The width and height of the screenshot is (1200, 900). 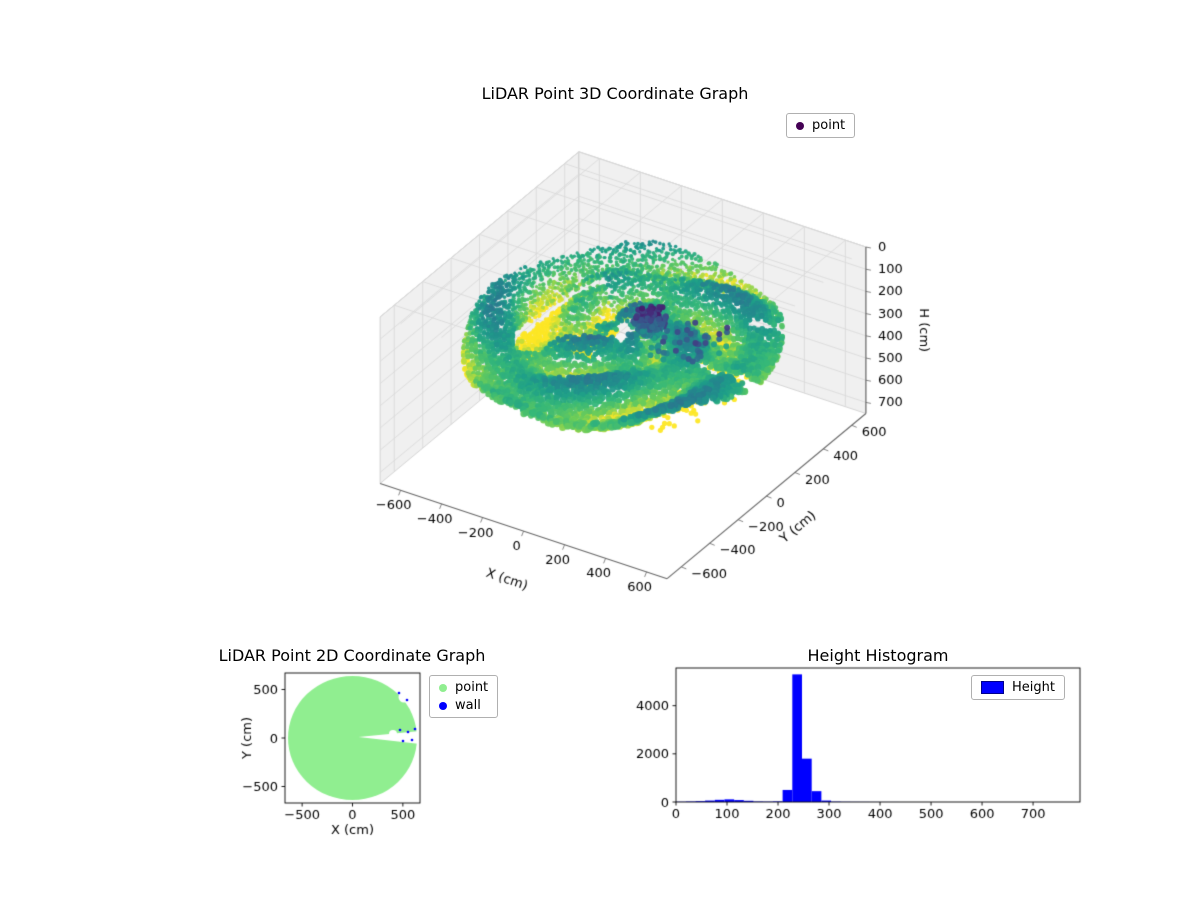 What do you see at coordinates (800, 125) in the screenshot?
I see `point-marker-swatch` at bounding box center [800, 125].